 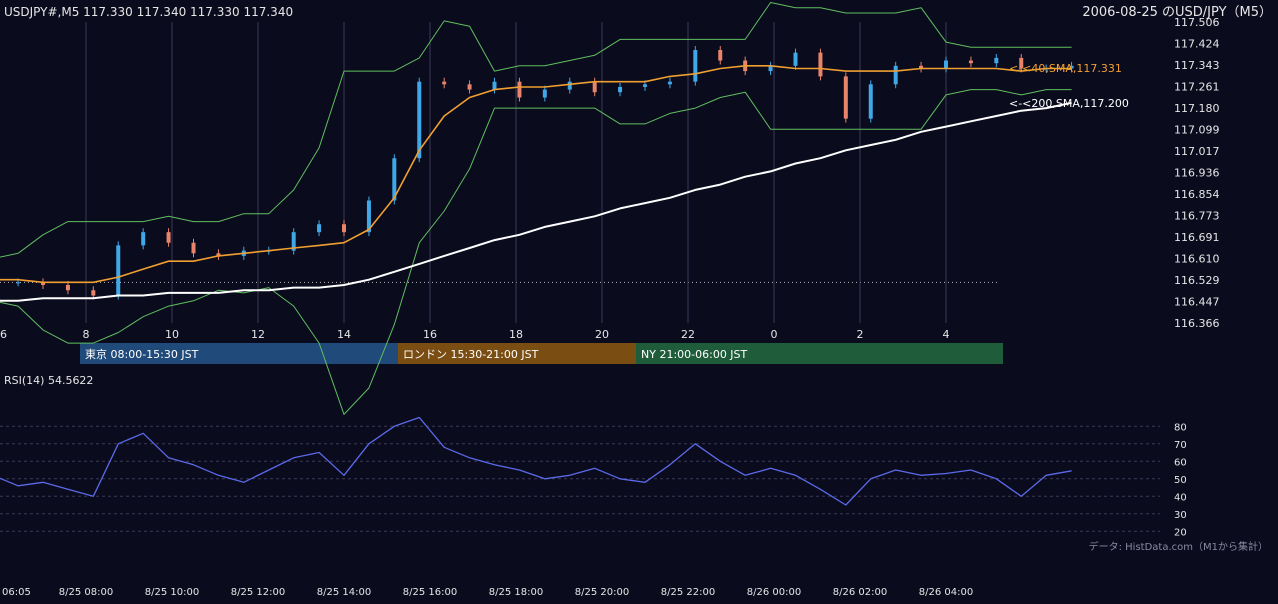 What do you see at coordinates (774, 592) in the screenshot?
I see `time-tick-label: 8/26 00:00` at bounding box center [774, 592].